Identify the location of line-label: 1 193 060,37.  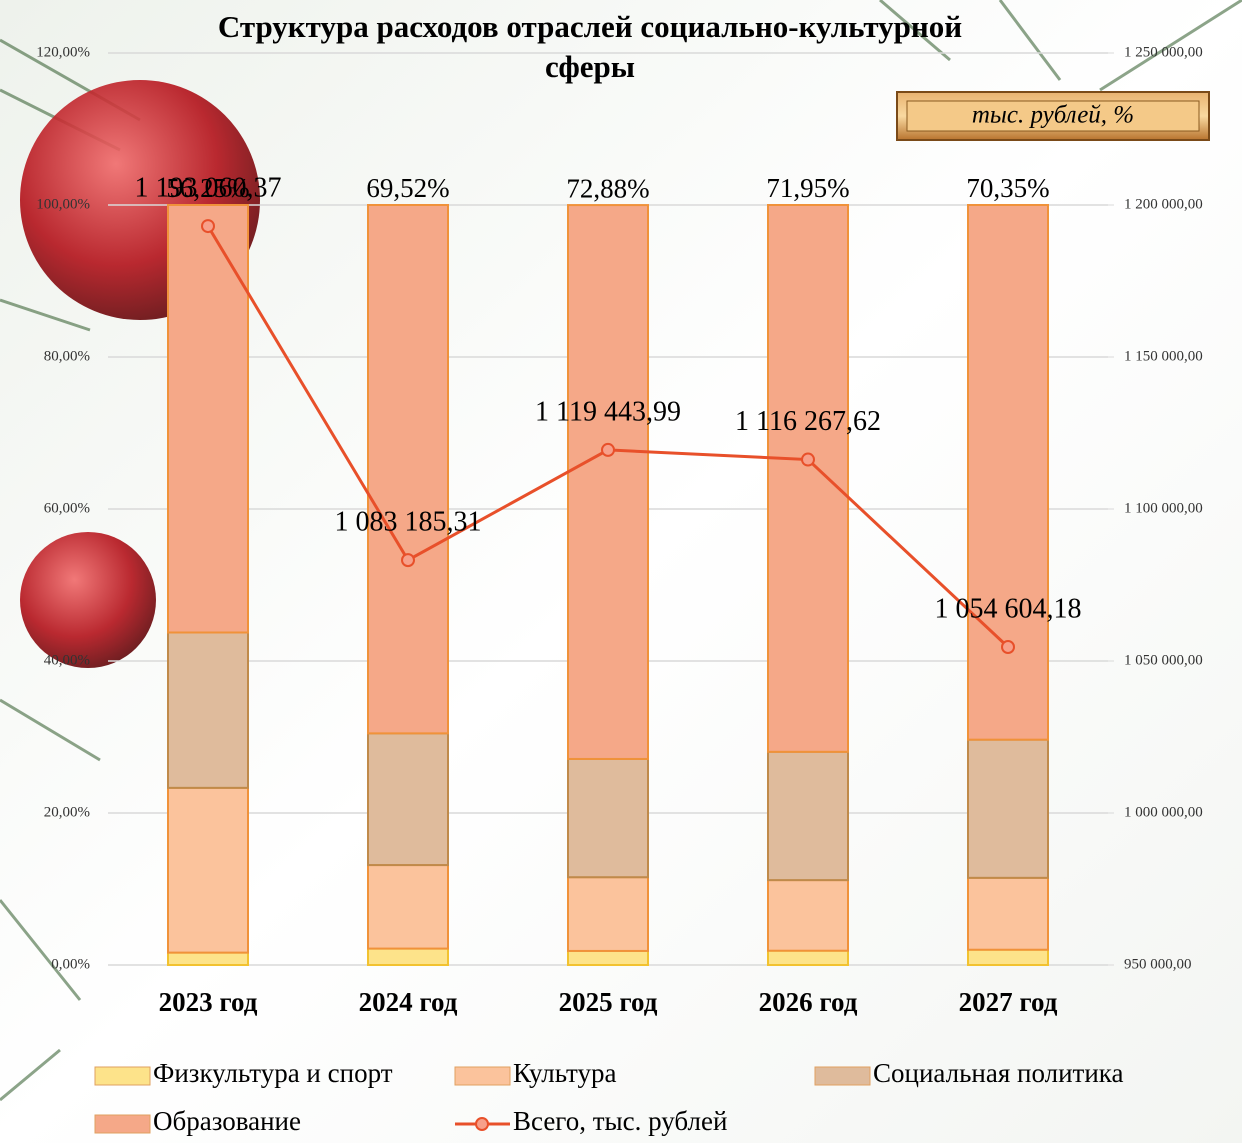
(208, 188).